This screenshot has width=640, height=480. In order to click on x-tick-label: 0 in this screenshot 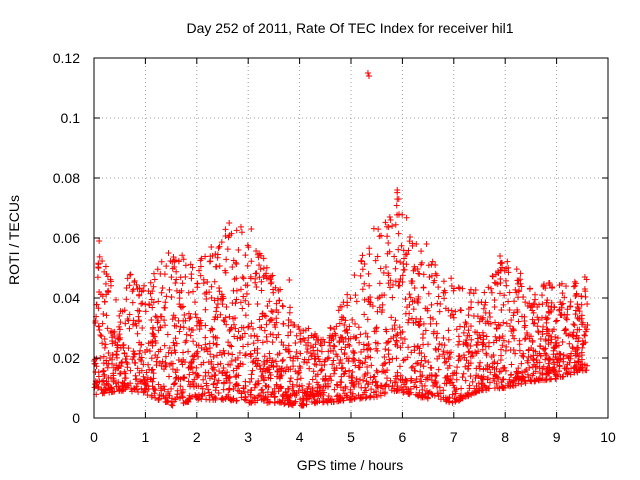, I will do `click(94, 437)`.